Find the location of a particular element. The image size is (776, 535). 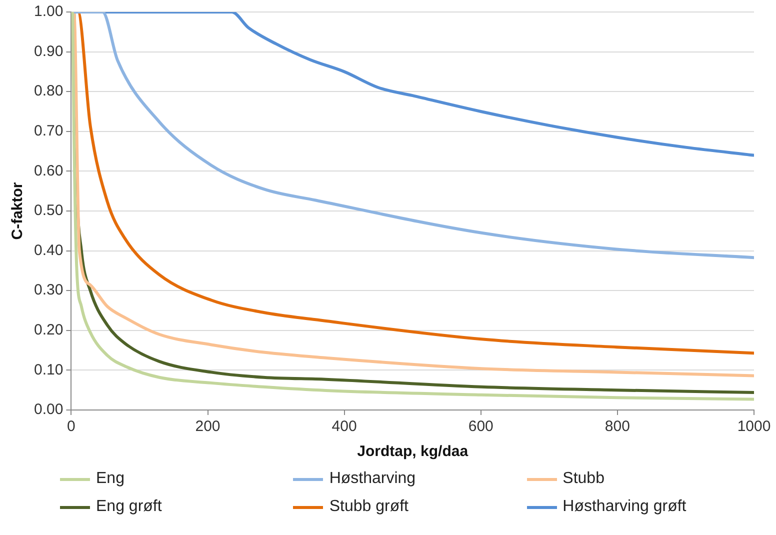

legend-label: Eng is located at coordinates (110, 479).